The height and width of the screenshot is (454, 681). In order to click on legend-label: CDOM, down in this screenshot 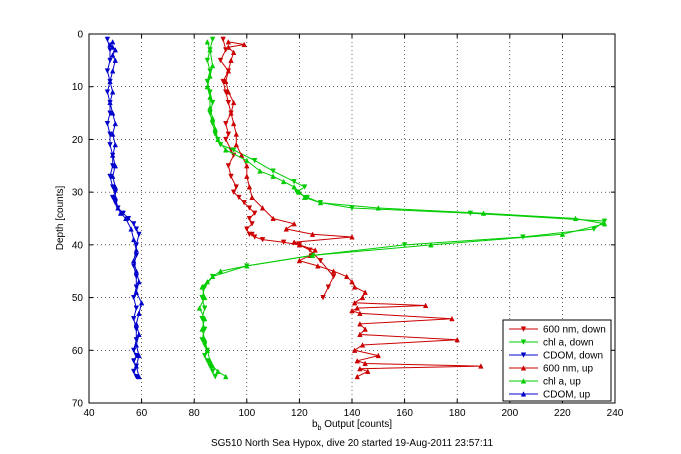, I will do `click(573, 356)`.